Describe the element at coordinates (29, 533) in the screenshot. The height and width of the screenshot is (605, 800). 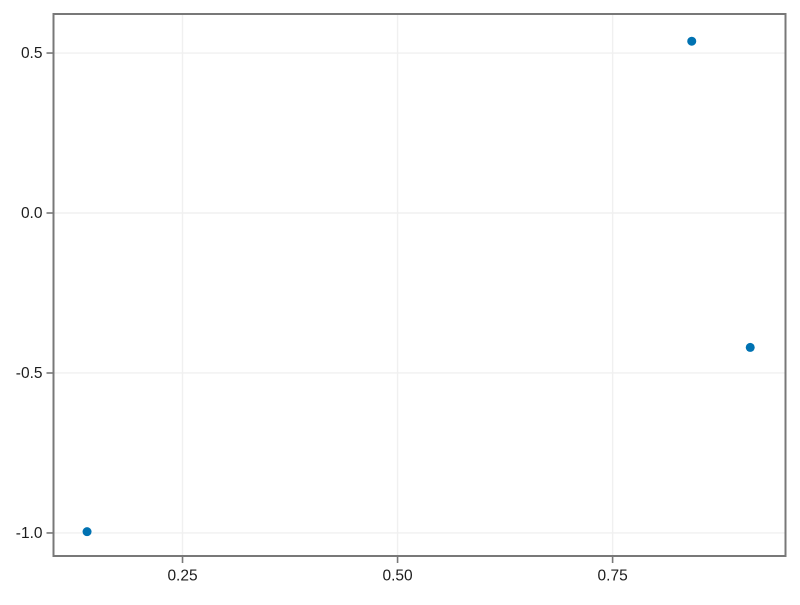
I see `y-tick-label: -1.0` at that location.